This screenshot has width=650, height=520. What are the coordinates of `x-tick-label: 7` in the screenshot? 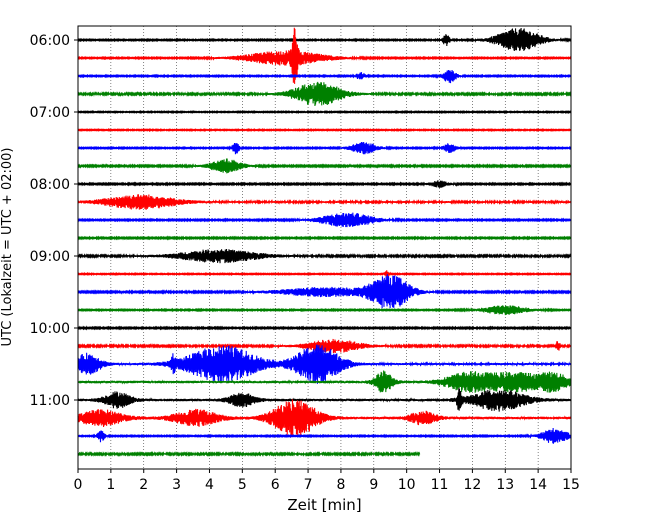 It's located at (308, 485).